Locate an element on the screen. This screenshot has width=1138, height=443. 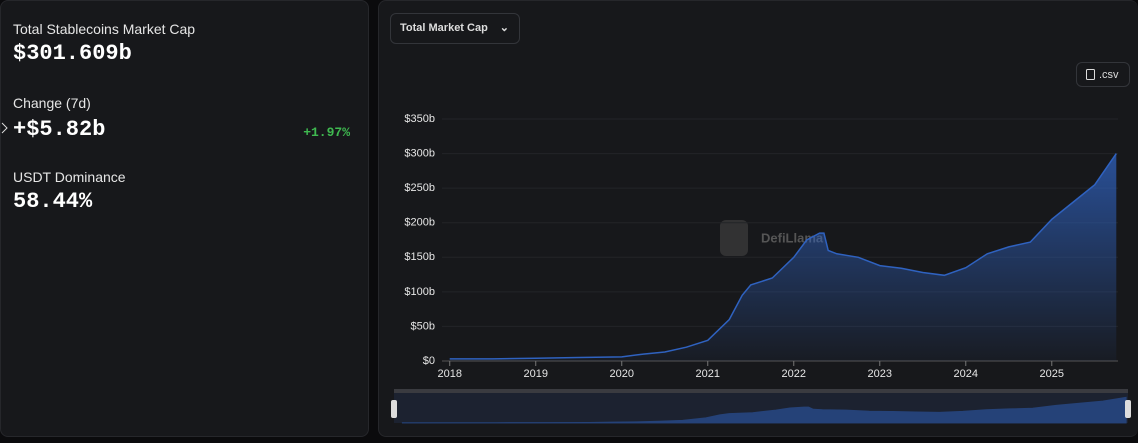
x-tick-label: 2025 is located at coordinates (1052, 374).